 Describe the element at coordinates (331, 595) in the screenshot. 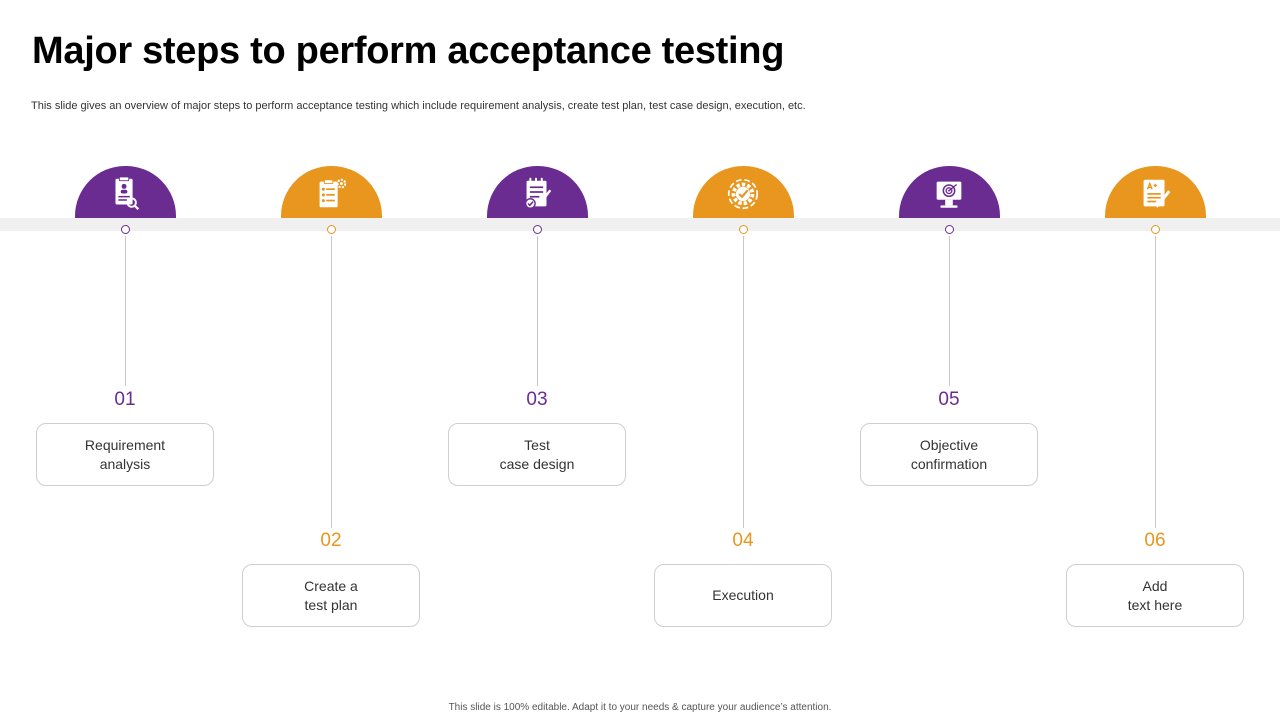

I see `step-box-2: Create a test plan` at that location.